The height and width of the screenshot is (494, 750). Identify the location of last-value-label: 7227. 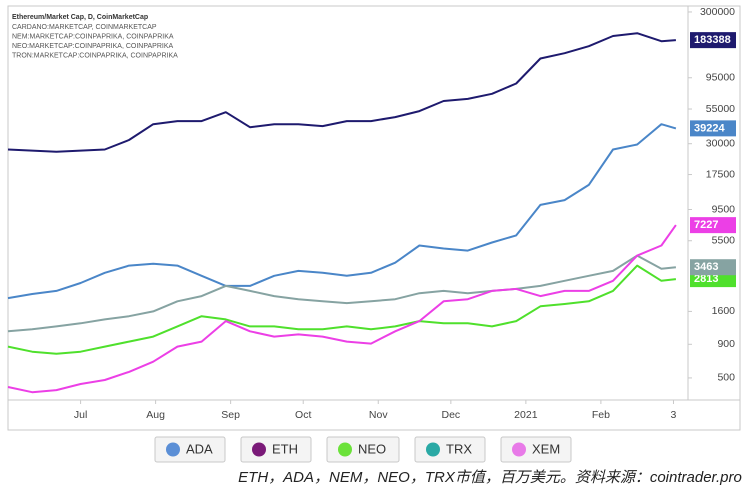
(706, 225).